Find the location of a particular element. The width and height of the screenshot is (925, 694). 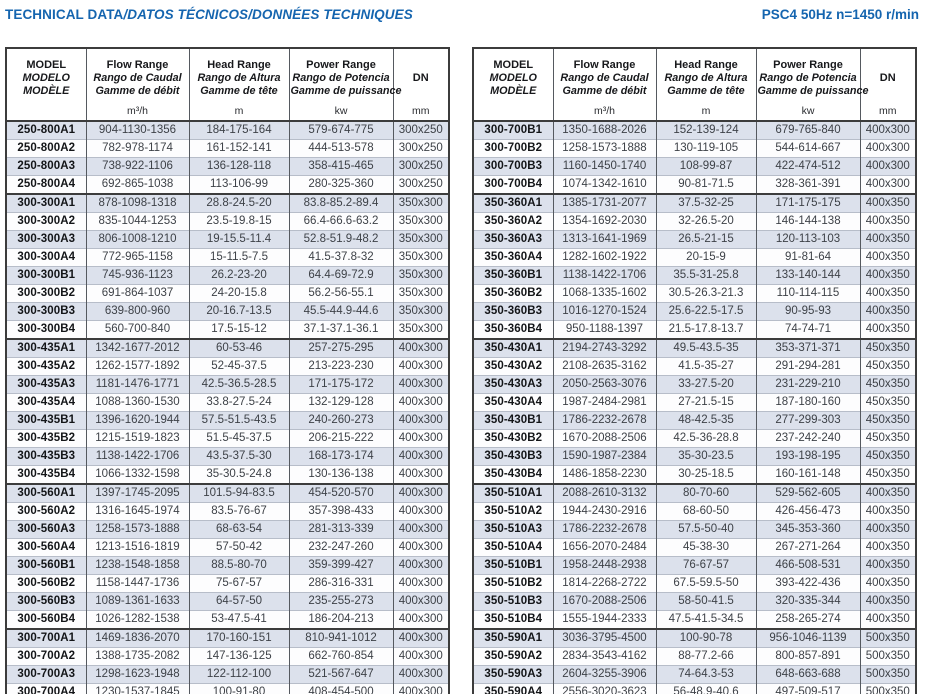

cell-dn: 450x350 is located at coordinates (887, 456).